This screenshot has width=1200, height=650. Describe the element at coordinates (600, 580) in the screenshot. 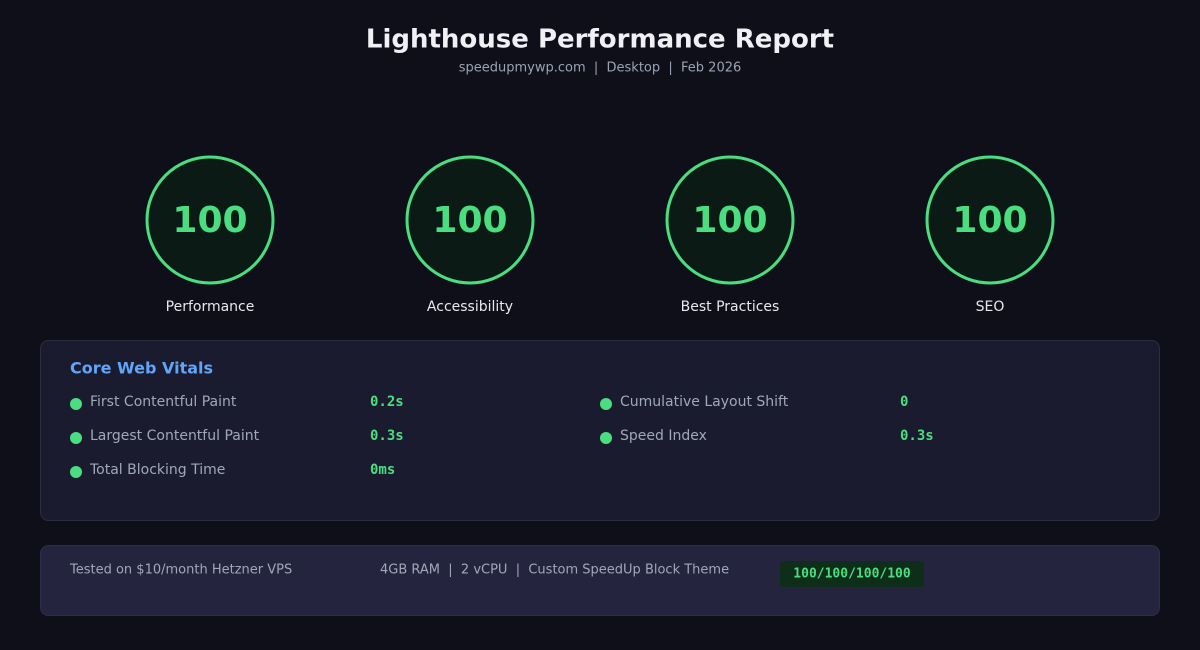

I see `footer-card` at that location.